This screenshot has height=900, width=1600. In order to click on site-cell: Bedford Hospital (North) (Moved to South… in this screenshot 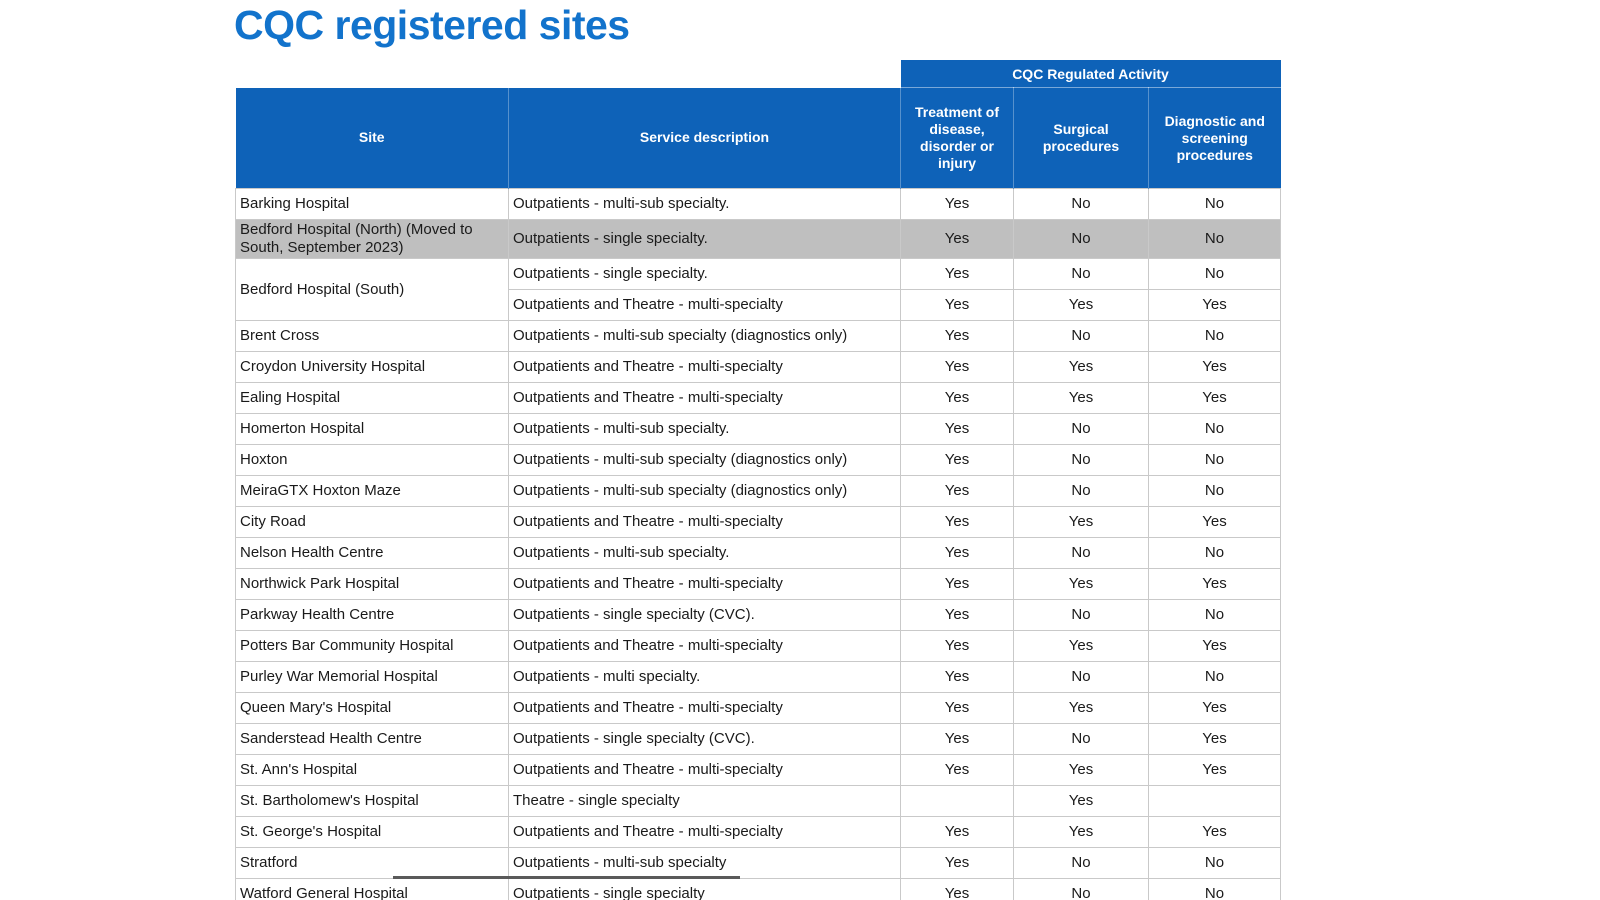, I will do `click(372, 239)`.